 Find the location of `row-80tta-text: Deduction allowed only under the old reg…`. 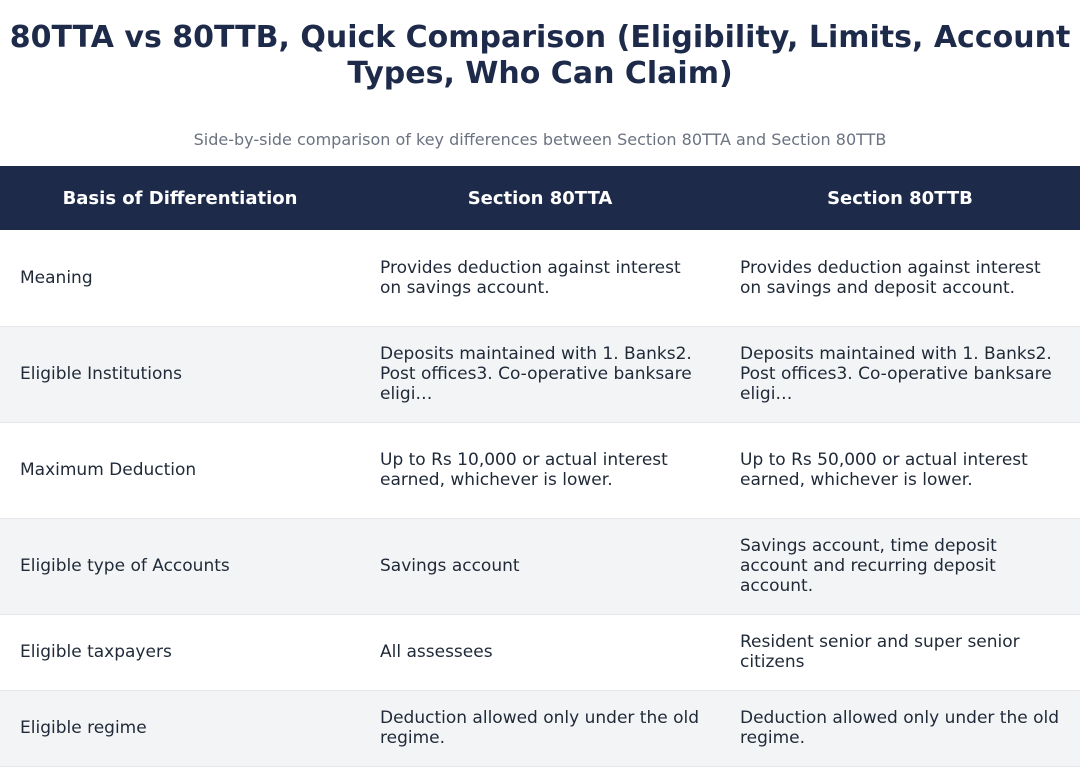

row-80tta-text: Deduction allowed only under the old reg… is located at coordinates (540, 728).